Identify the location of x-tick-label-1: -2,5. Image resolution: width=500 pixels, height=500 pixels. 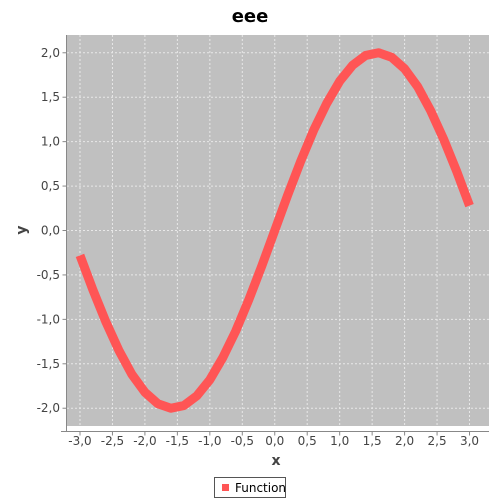
(112, 441).